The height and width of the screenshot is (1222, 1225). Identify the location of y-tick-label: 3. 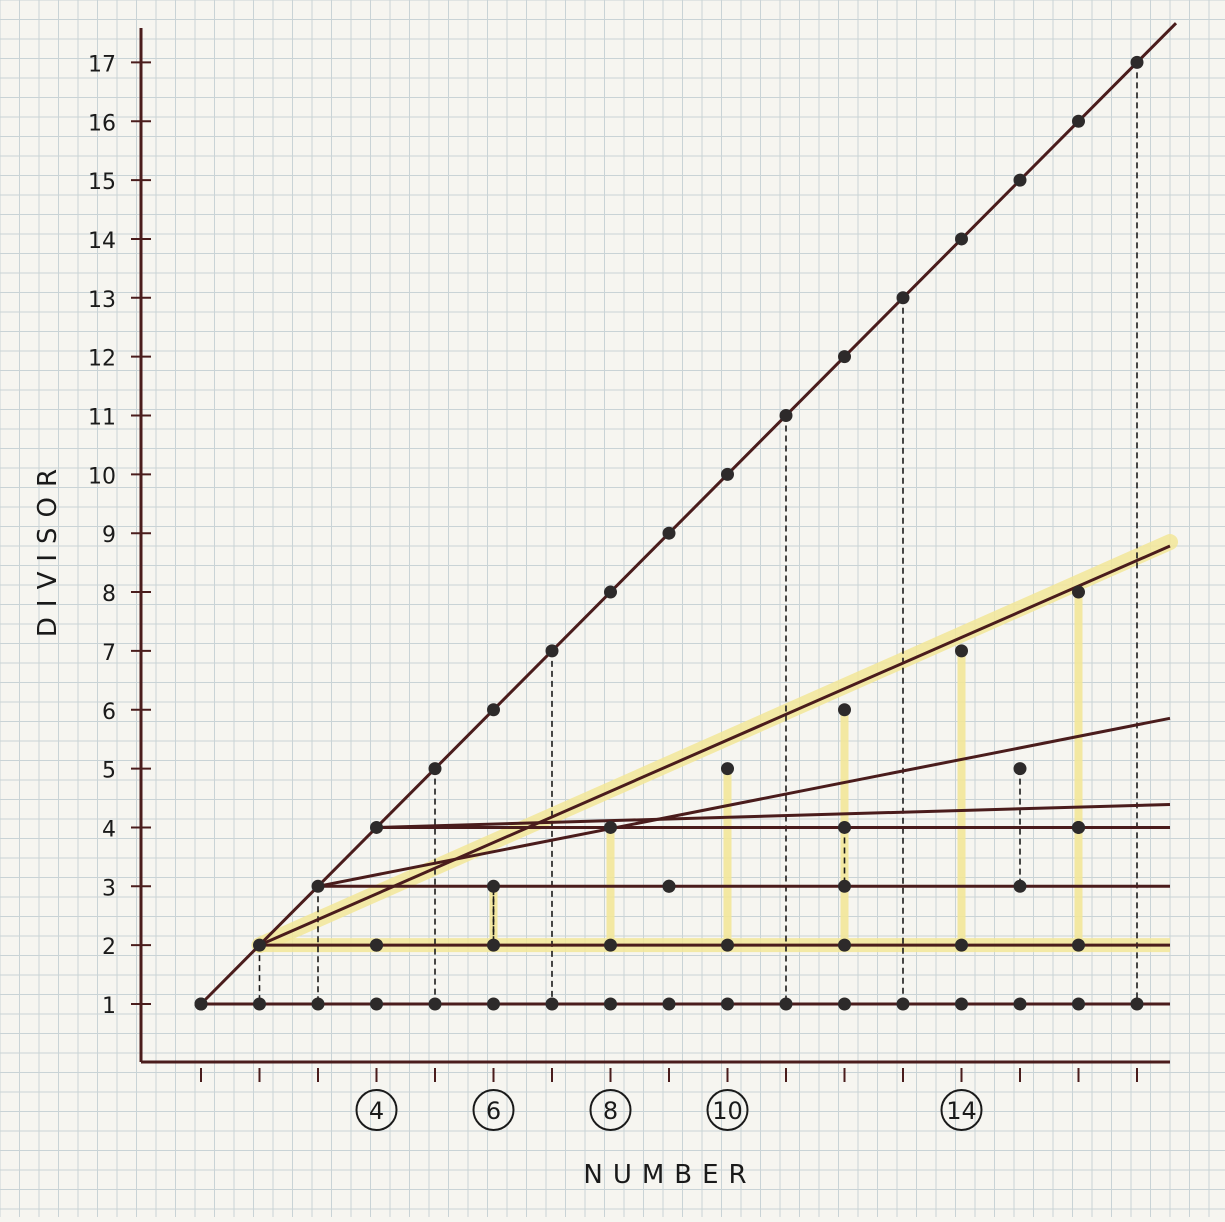
(109, 888).